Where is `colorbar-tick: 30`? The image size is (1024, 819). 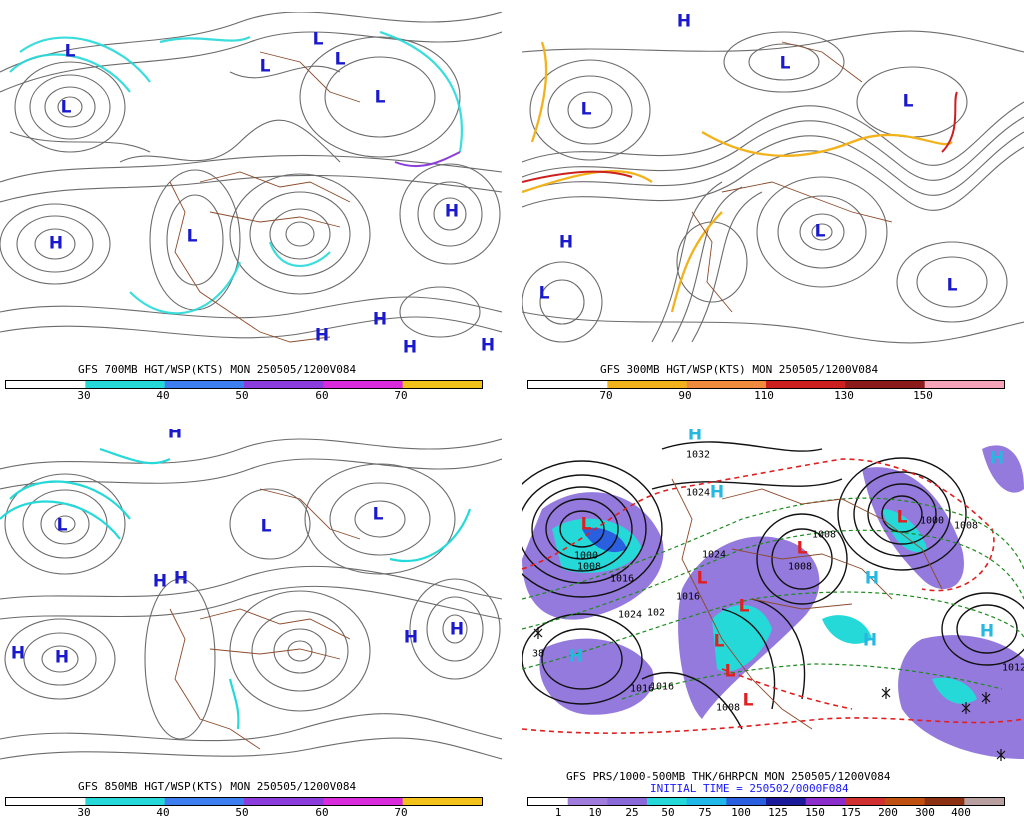
colorbar-tick: 30 is located at coordinates (84, 395).